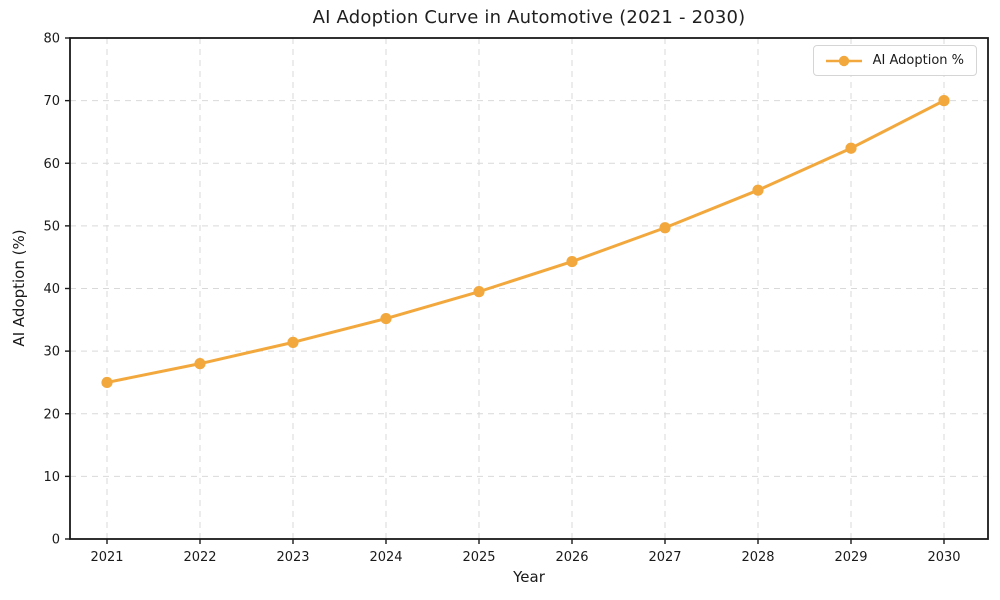  What do you see at coordinates (56, 540) in the screenshot?
I see `y-tick-label: 0` at bounding box center [56, 540].